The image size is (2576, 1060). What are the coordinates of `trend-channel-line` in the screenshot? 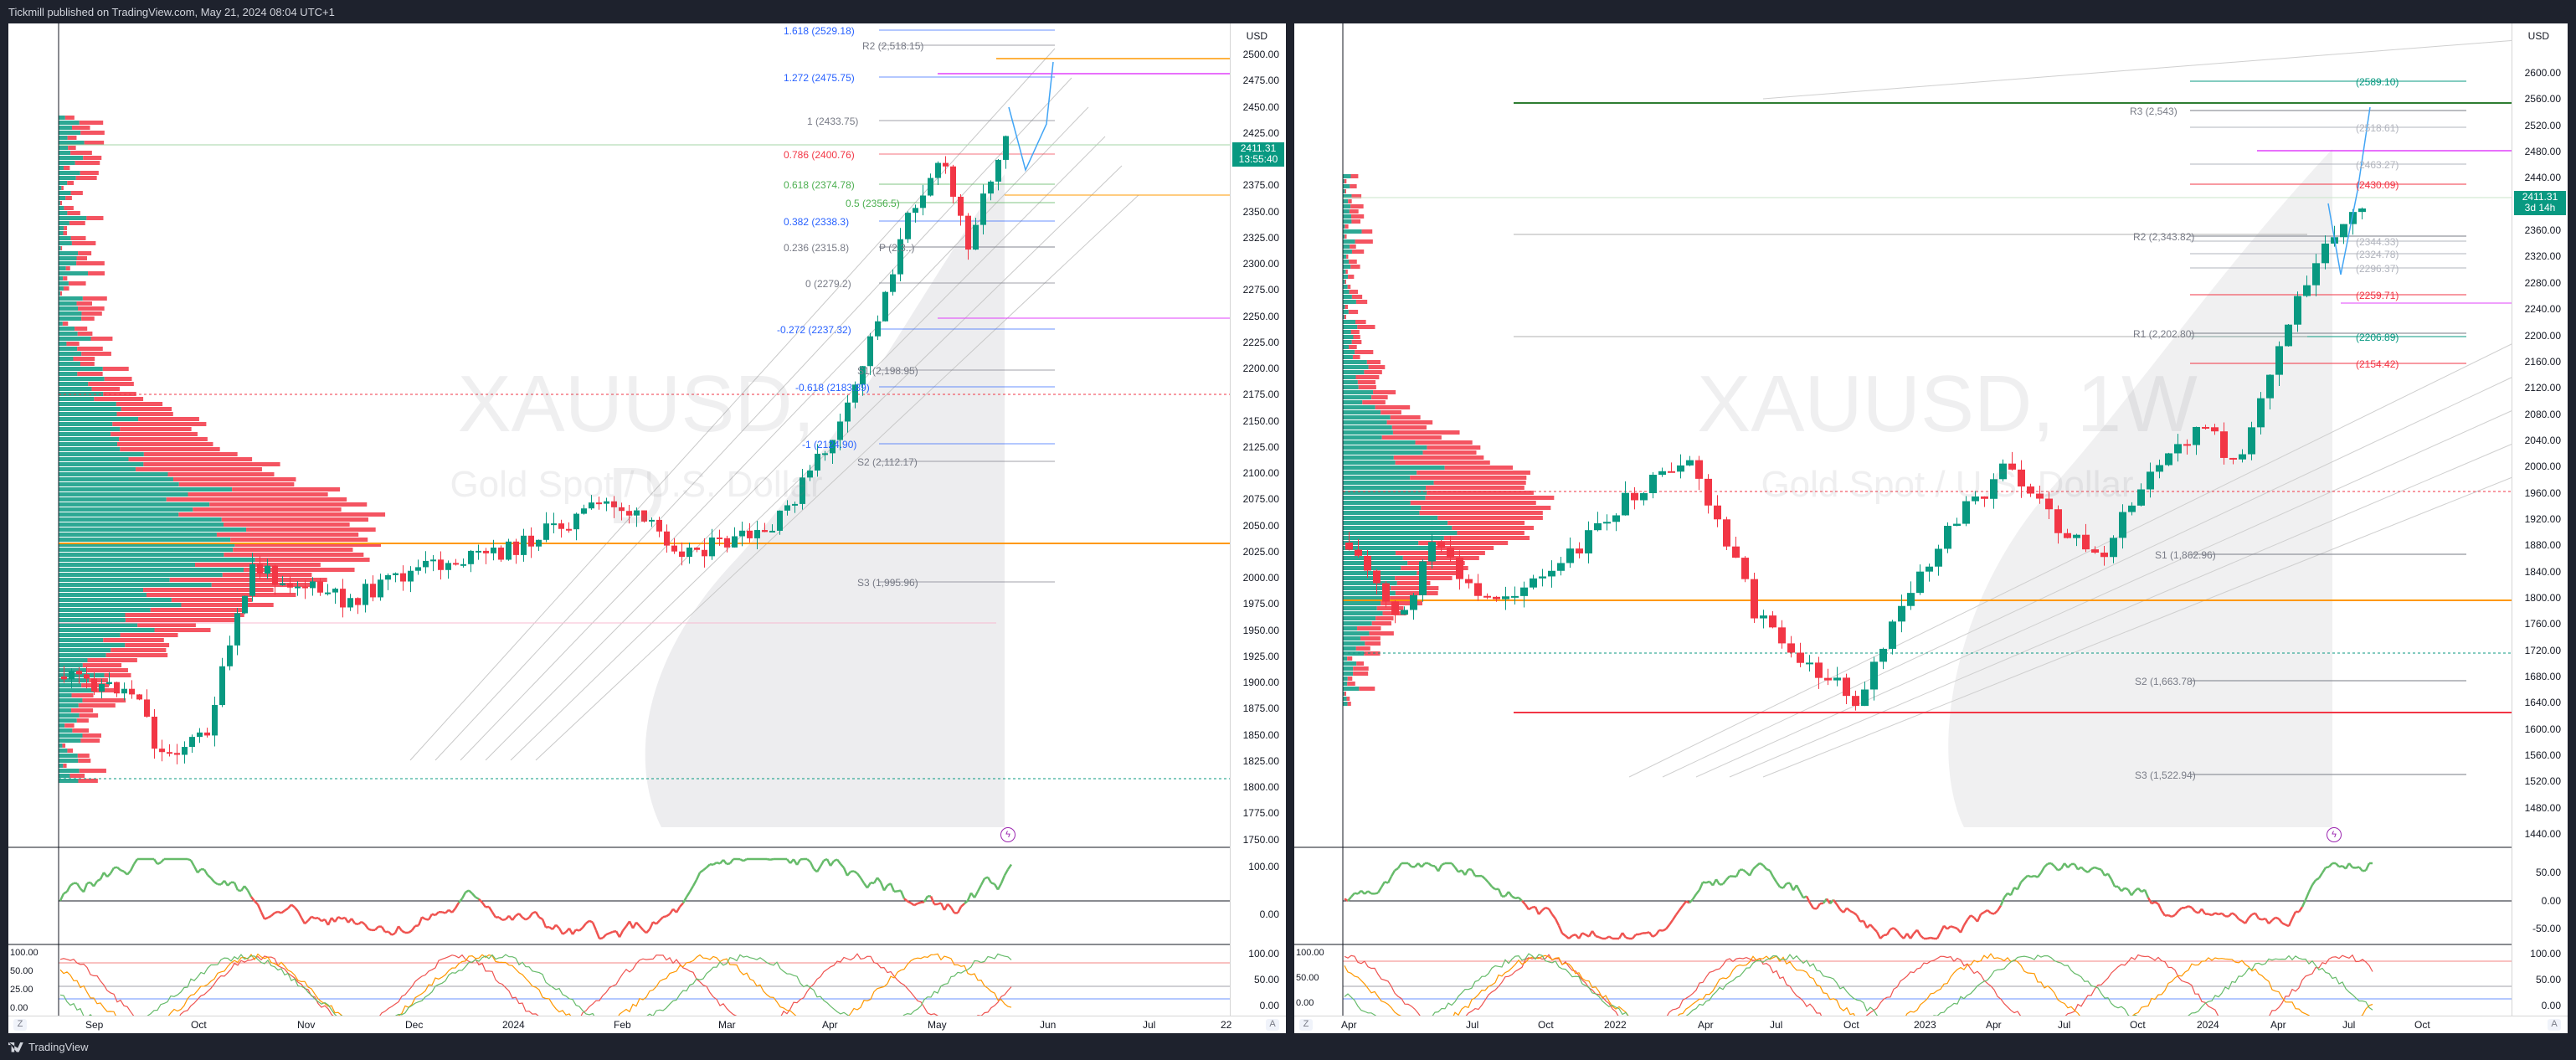 It's located at (2123, 609).